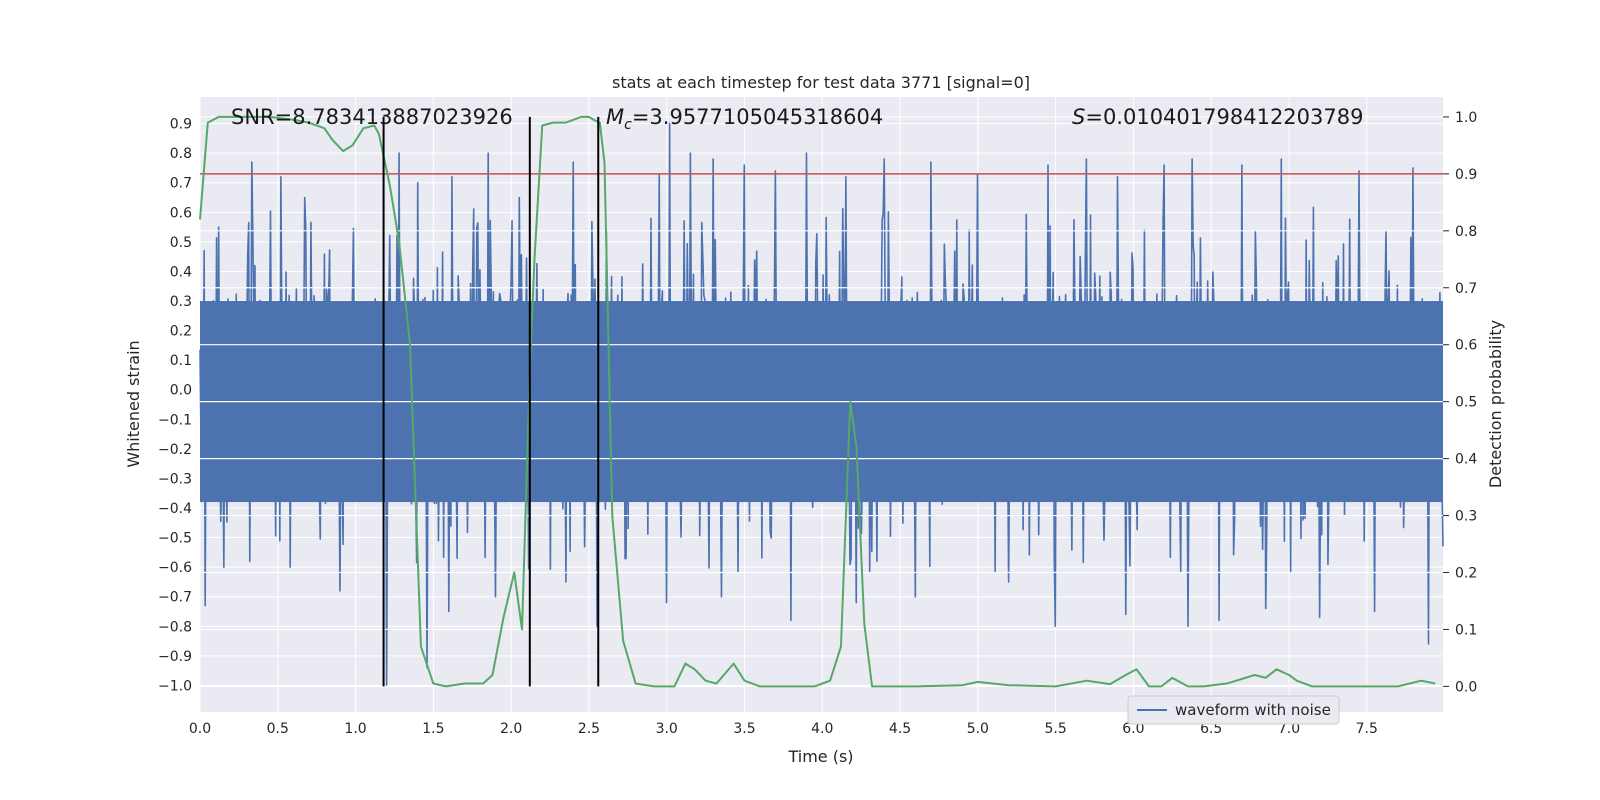 This screenshot has height=800, width=1600. Describe the element at coordinates (175, 686) in the screenshot. I see `y-tick-label: −1.0` at that location.